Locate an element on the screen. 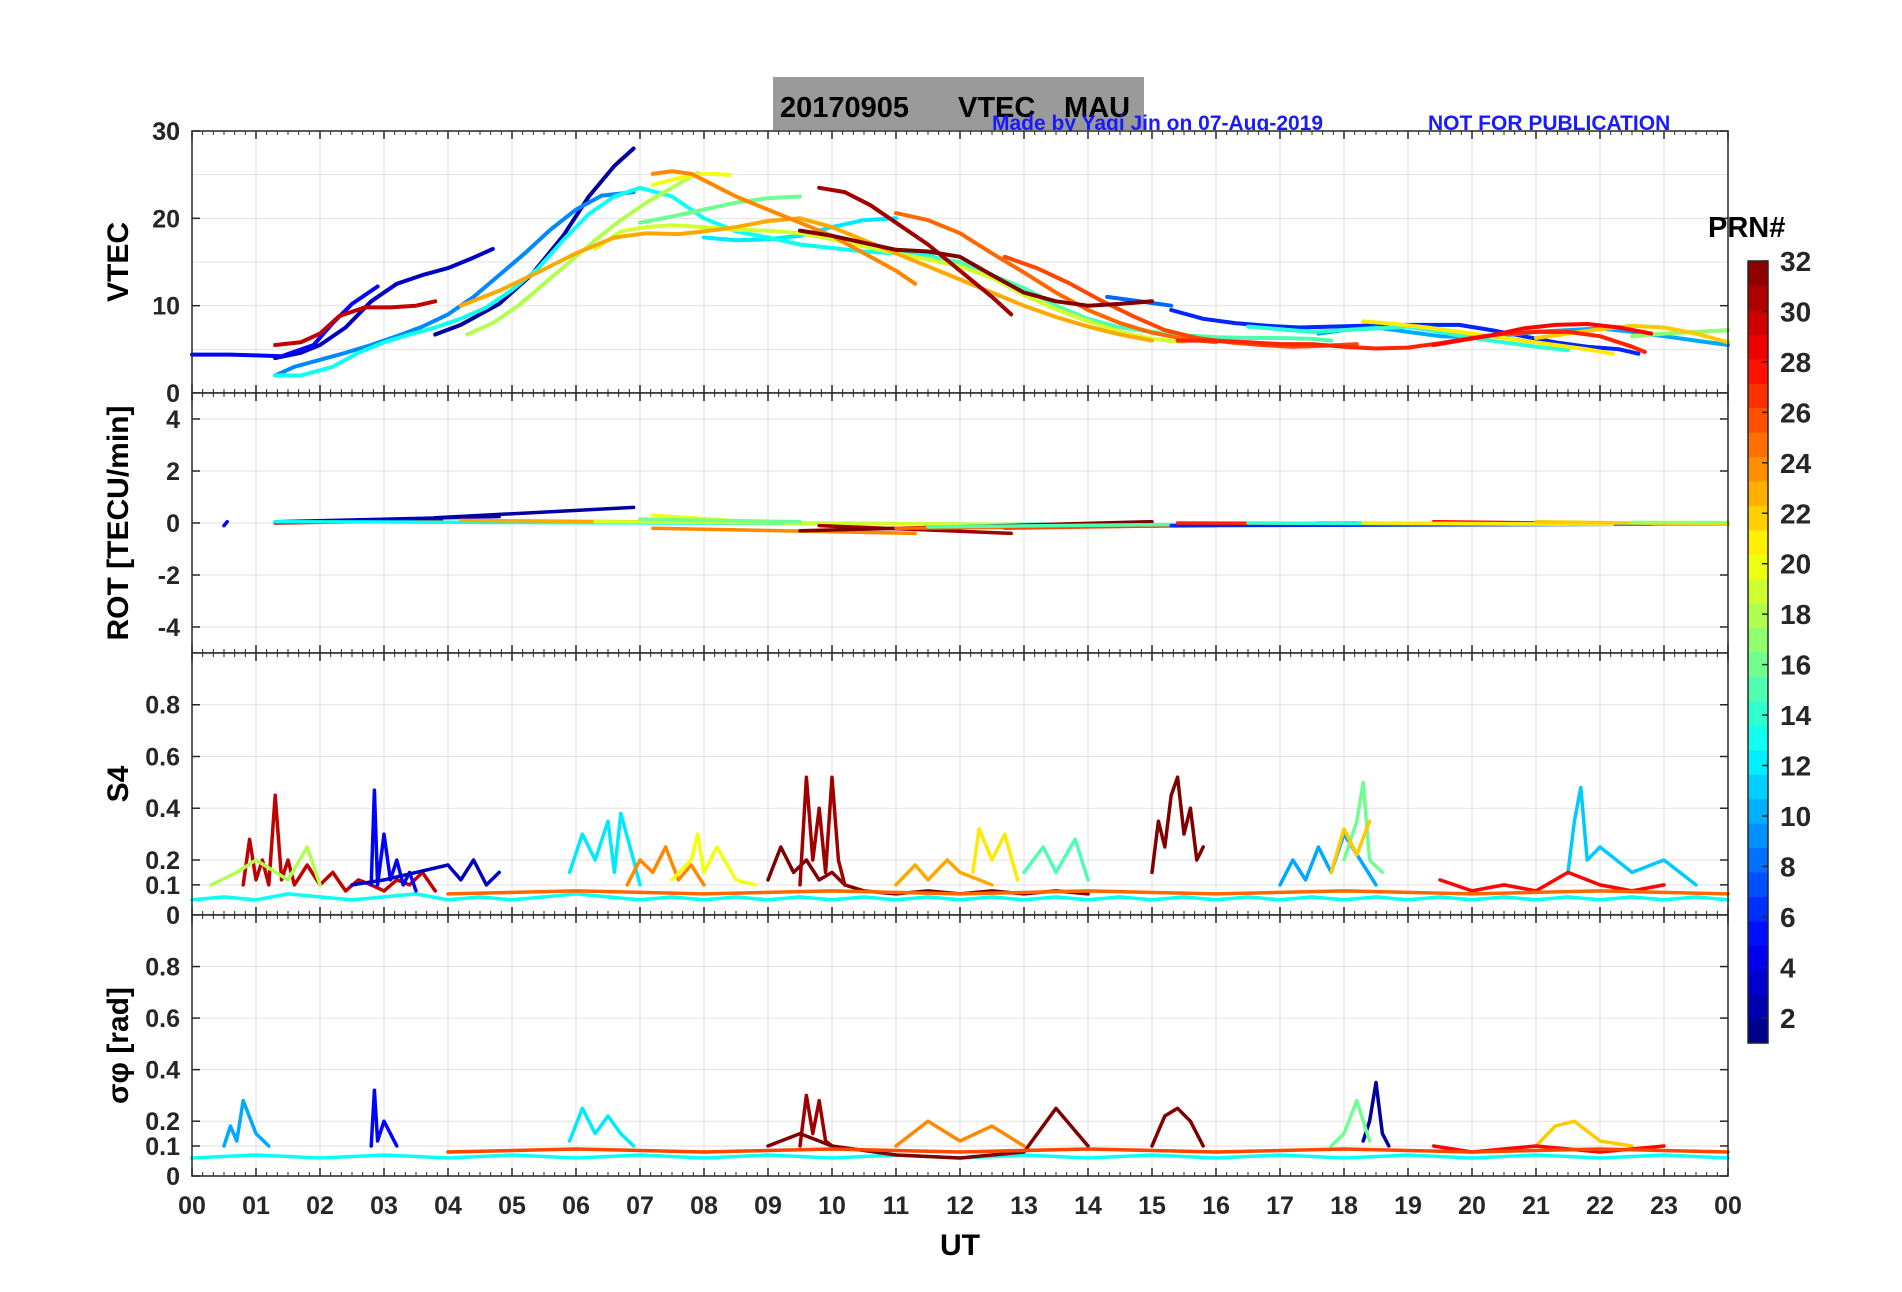  colorbar-tick-label: 30 is located at coordinates (1795, 311).